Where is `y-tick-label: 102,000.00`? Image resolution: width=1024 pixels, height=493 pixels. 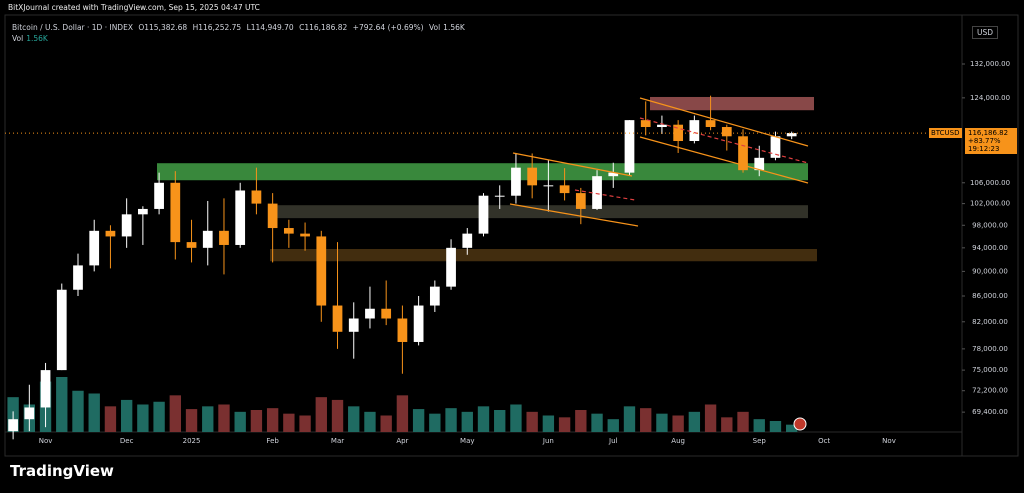
y-tick-label: 102,000.00 is located at coordinates (990, 204).